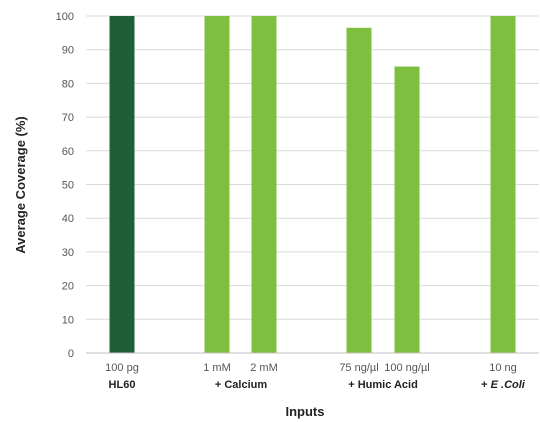 The image size is (540, 422). What do you see at coordinates (71, 354) in the screenshot?
I see `y-tick-label: 0` at bounding box center [71, 354].